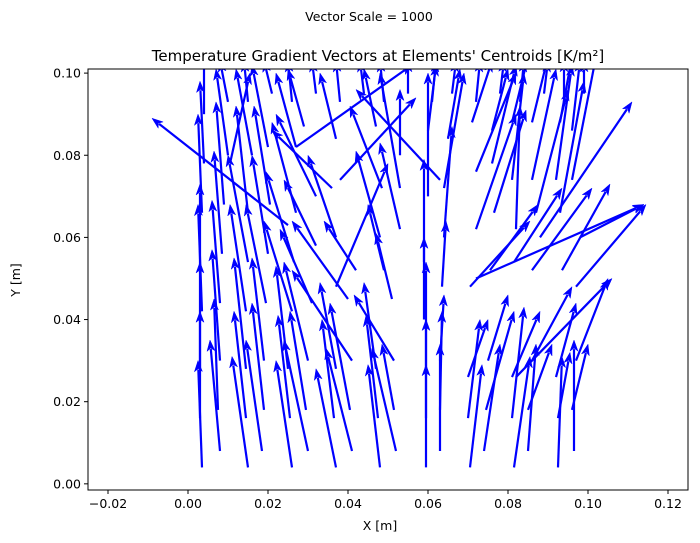  I want to click on chart-suptitle: Vector Scale = 1000, so click(369, 16).